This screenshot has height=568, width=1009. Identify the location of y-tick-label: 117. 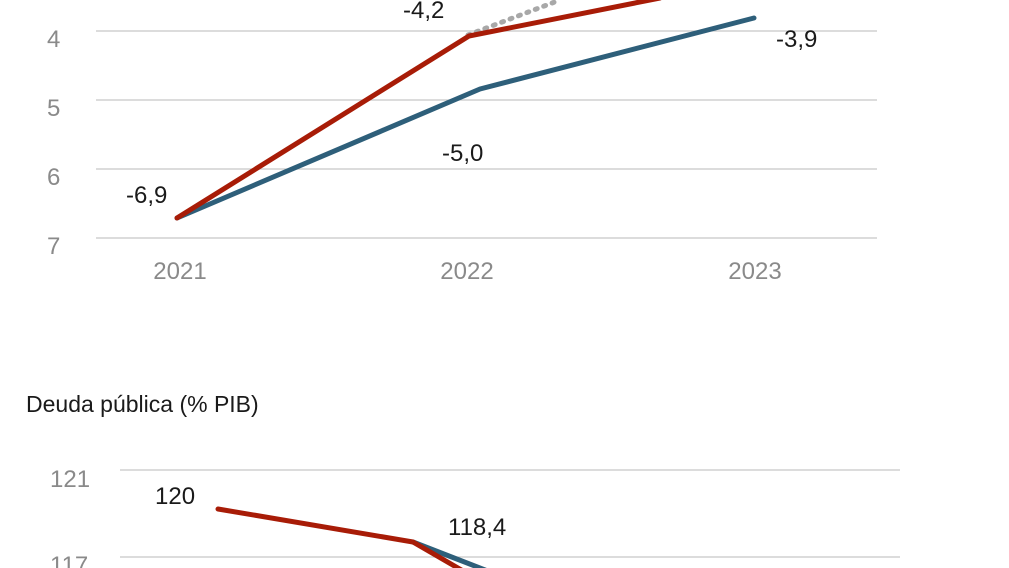
(69, 560).